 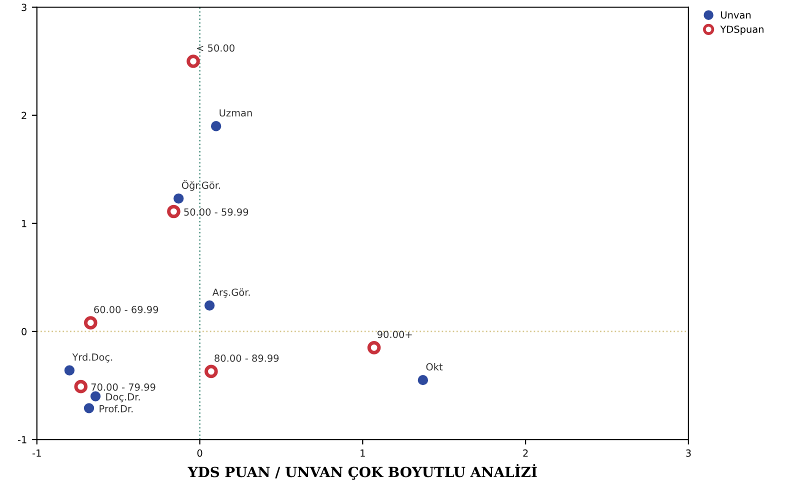 What do you see at coordinates (92, 358) in the screenshot?
I see `annotation: Yrd.Doç.` at bounding box center [92, 358].